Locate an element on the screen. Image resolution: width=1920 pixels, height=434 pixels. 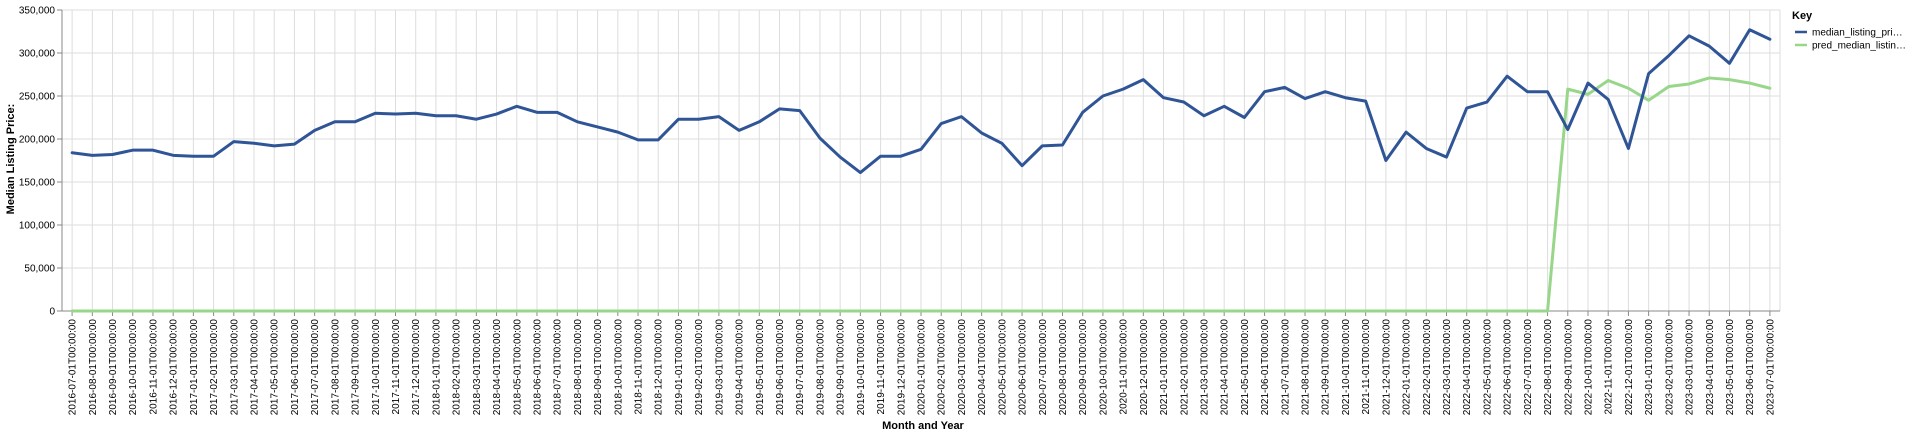
x-tick-label: 2021-02-01T00:00:00 is located at coordinates (1184, 367).